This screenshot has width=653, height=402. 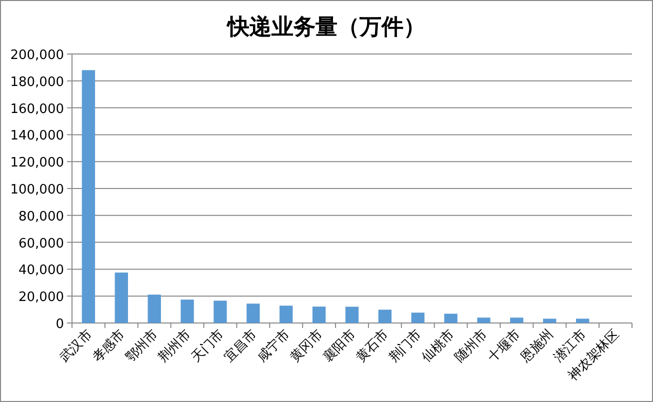 What do you see at coordinates (240, 345) in the screenshot?
I see `x-tick-label: 宜昌市` at bounding box center [240, 345].